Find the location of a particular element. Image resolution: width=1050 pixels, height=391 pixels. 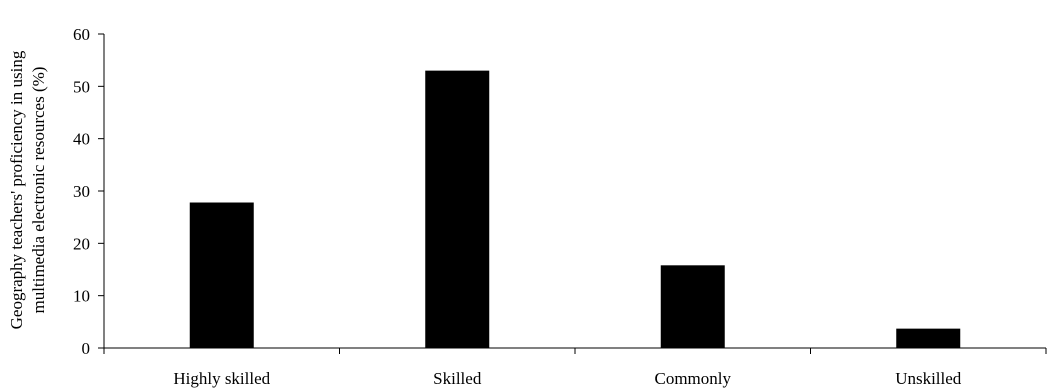

y-axis-title-line-2: multimedia electronic resources (%) is located at coordinates (38, 190).